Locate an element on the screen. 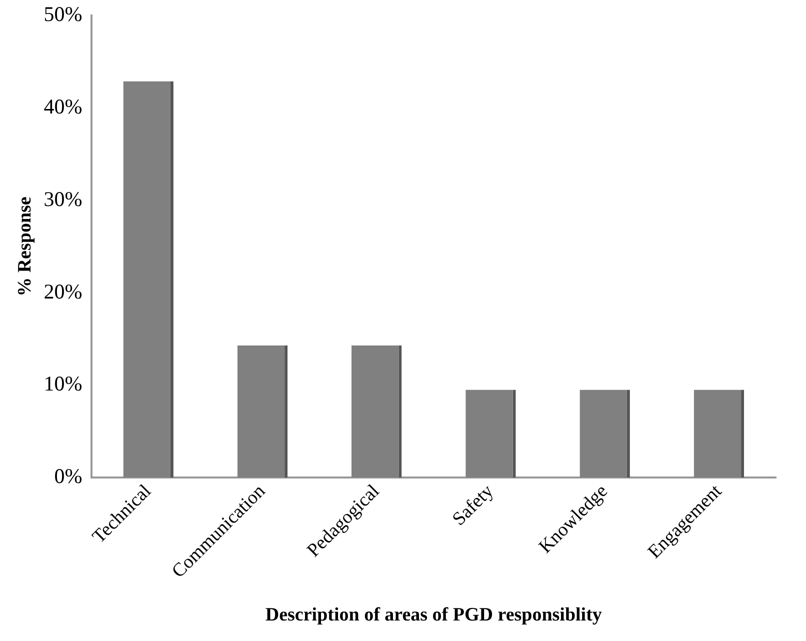 Image resolution: width=806 pixels, height=641 pixels. y-tick-label: 0% is located at coordinates (68, 476).